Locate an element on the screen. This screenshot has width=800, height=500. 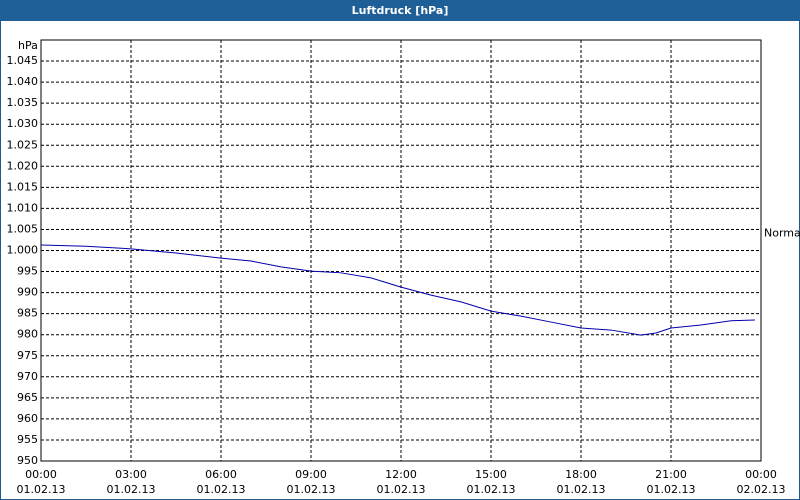
y-tick-label: 1.030 is located at coordinates (23, 123).